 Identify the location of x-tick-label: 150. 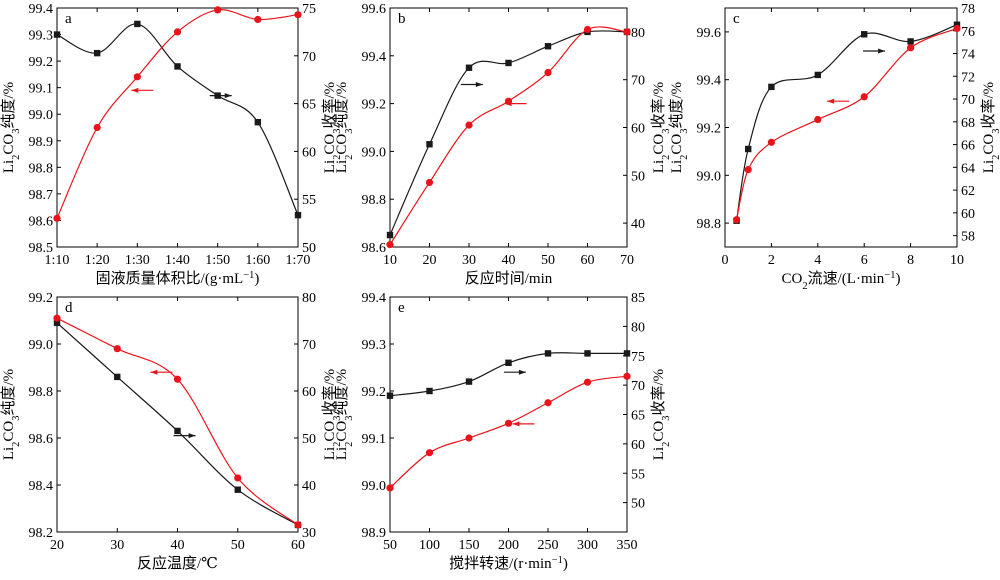
(469, 545).